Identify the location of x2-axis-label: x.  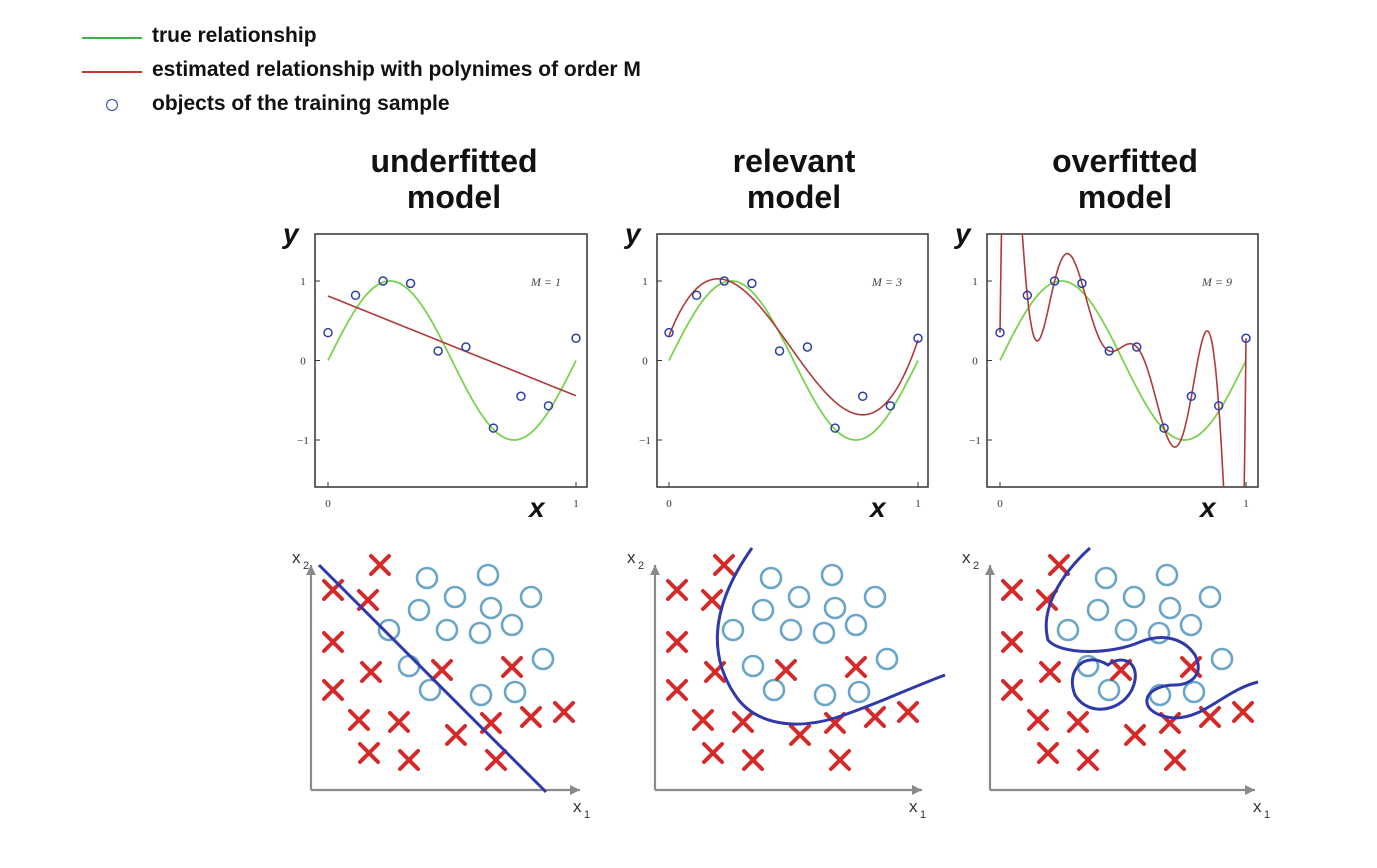
(631, 557).